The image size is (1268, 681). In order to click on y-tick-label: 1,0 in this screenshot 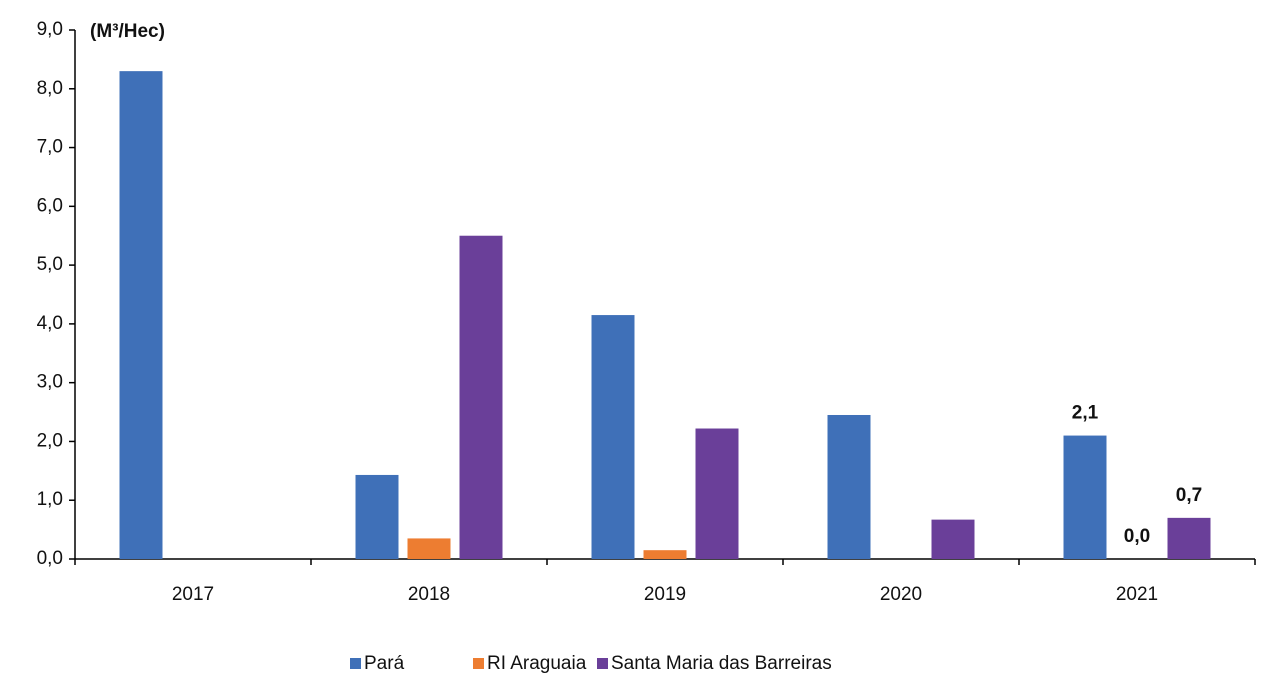, I will do `click(50, 499)`.